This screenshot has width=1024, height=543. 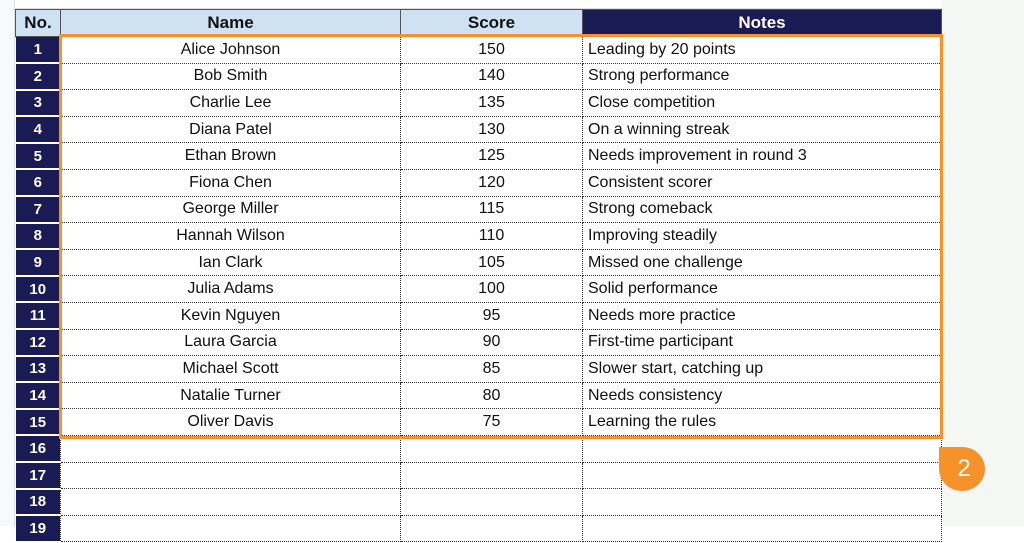 I want to click on cell-name: Bob Smith, so click(x=230, y=77).